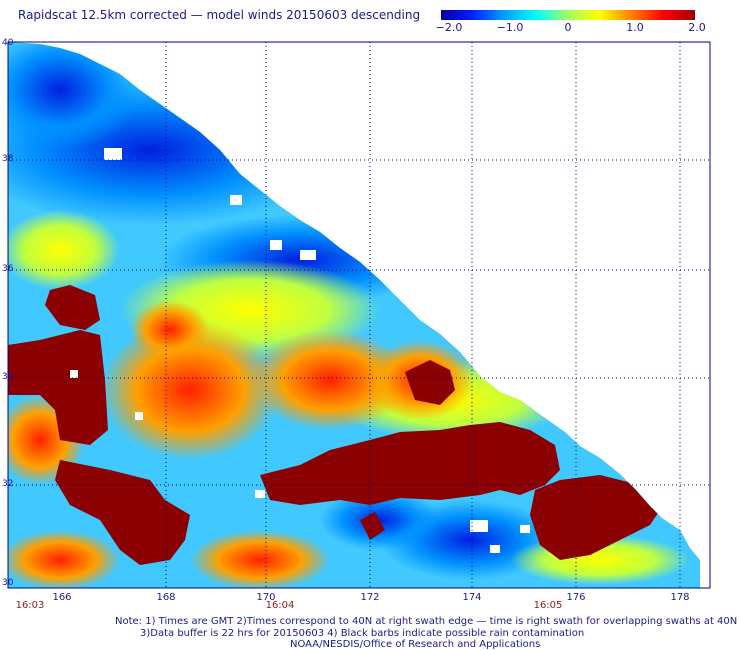  What do you see at coordinates (697, 27) in the screenshot?
I see `colorbar-label-max: 2.0` at bounding box center [697, 27].